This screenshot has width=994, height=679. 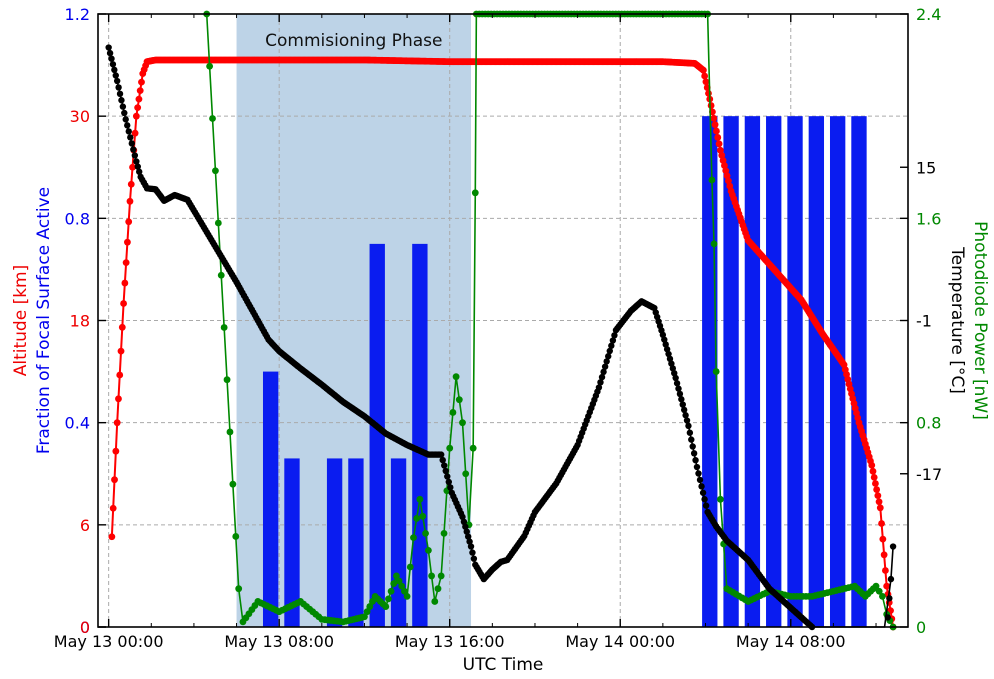 I want to click on fraction-tick-label: 0.4, so click(x=77, y=423).